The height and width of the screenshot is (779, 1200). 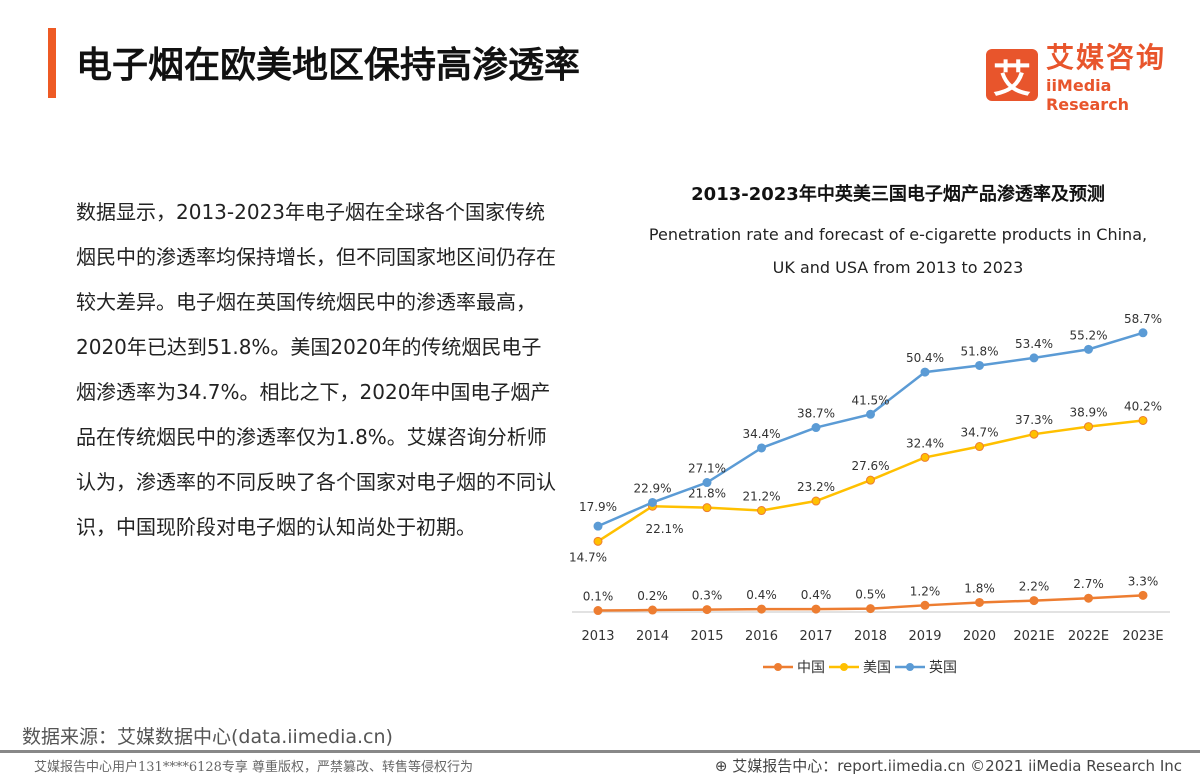 I want to click on data-label: 2.7%, so click(x=1088, y=584).